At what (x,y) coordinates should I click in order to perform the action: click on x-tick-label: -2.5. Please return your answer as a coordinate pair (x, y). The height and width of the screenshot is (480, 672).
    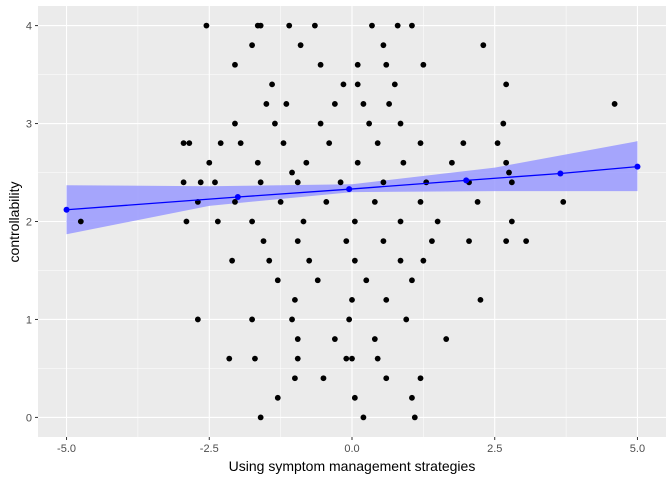
    Looking at the image, I should click on (209, 449).